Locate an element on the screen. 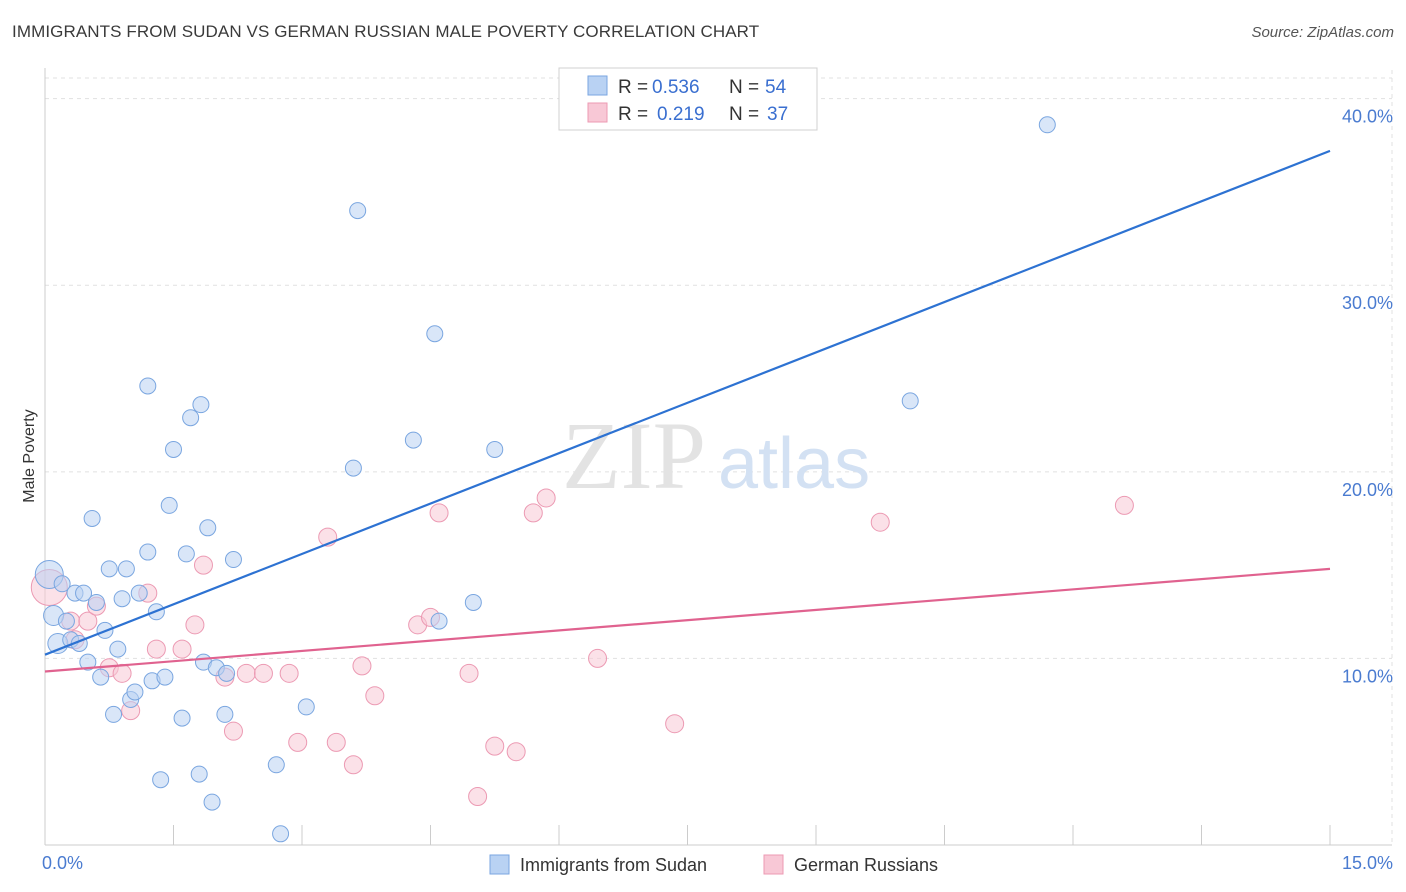  watermark-zip: ZIP is located at coordinates (634, 455).